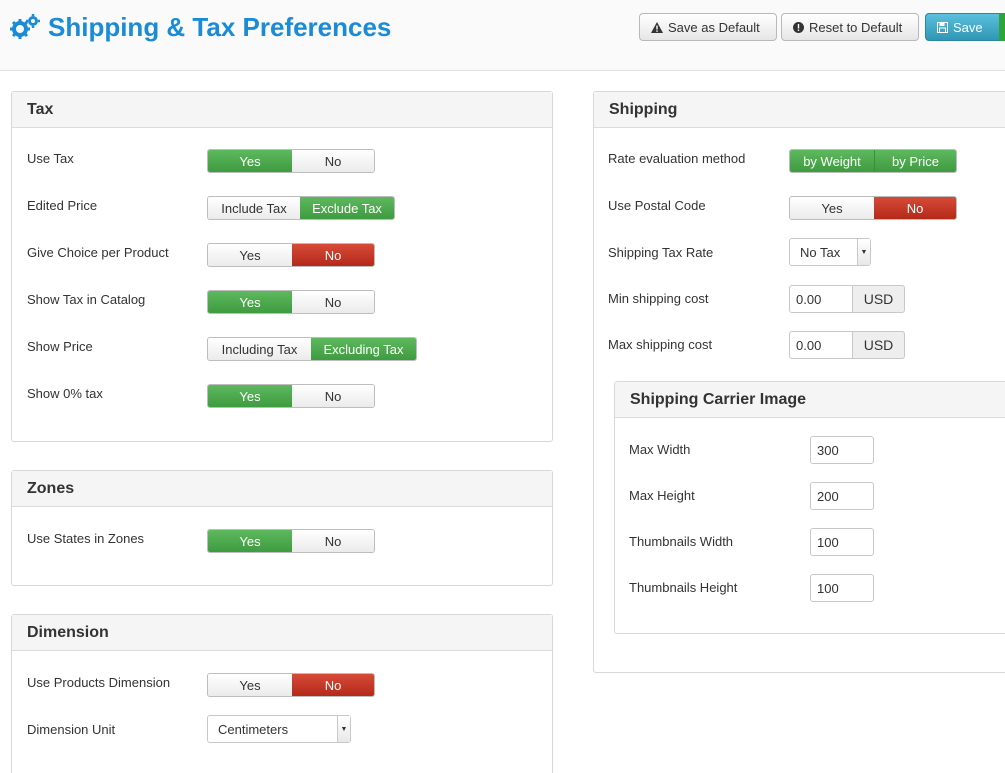 This screenshot has width=1005, height=773. Describe the element at coordinates (821, 299) in the screenshot. I see `min-cost-input` at that location.